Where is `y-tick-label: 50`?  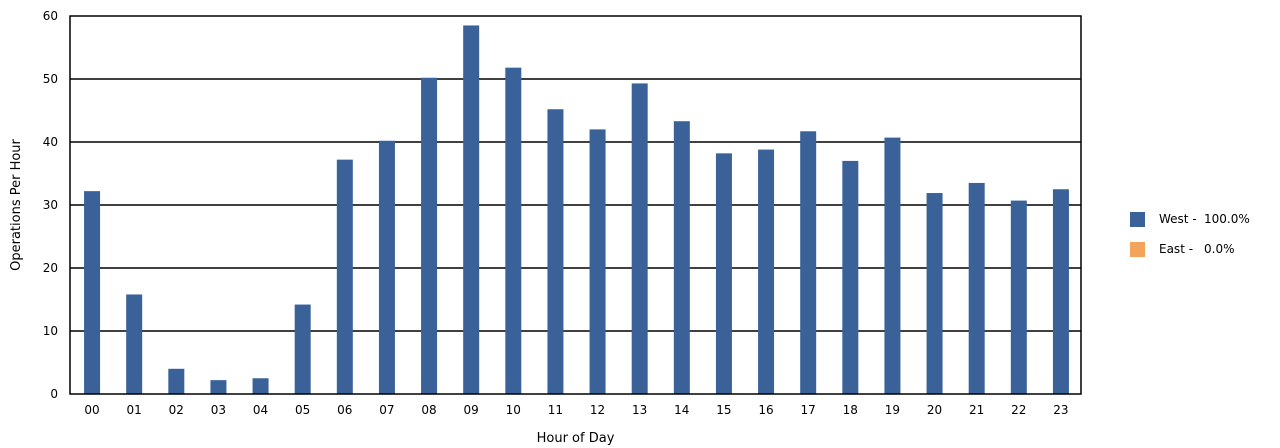 y-tick-label: 50 is located at coordinates (50, 79).